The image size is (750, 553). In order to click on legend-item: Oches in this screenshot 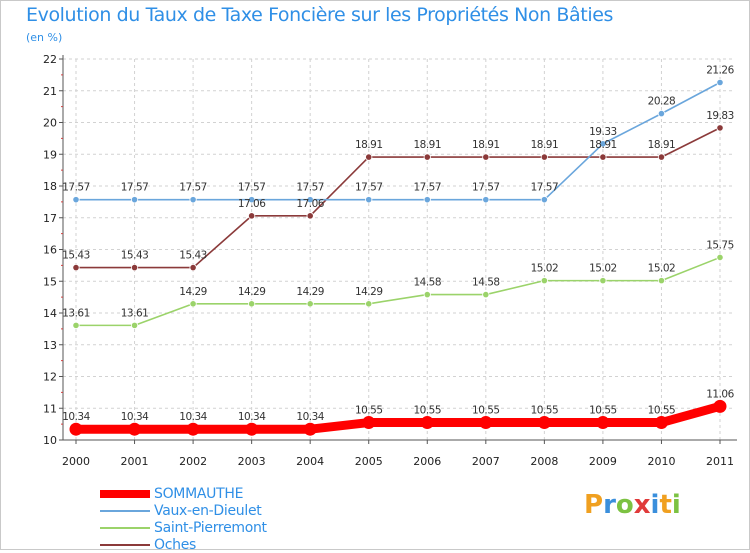, I will do `click(183, 544)`.